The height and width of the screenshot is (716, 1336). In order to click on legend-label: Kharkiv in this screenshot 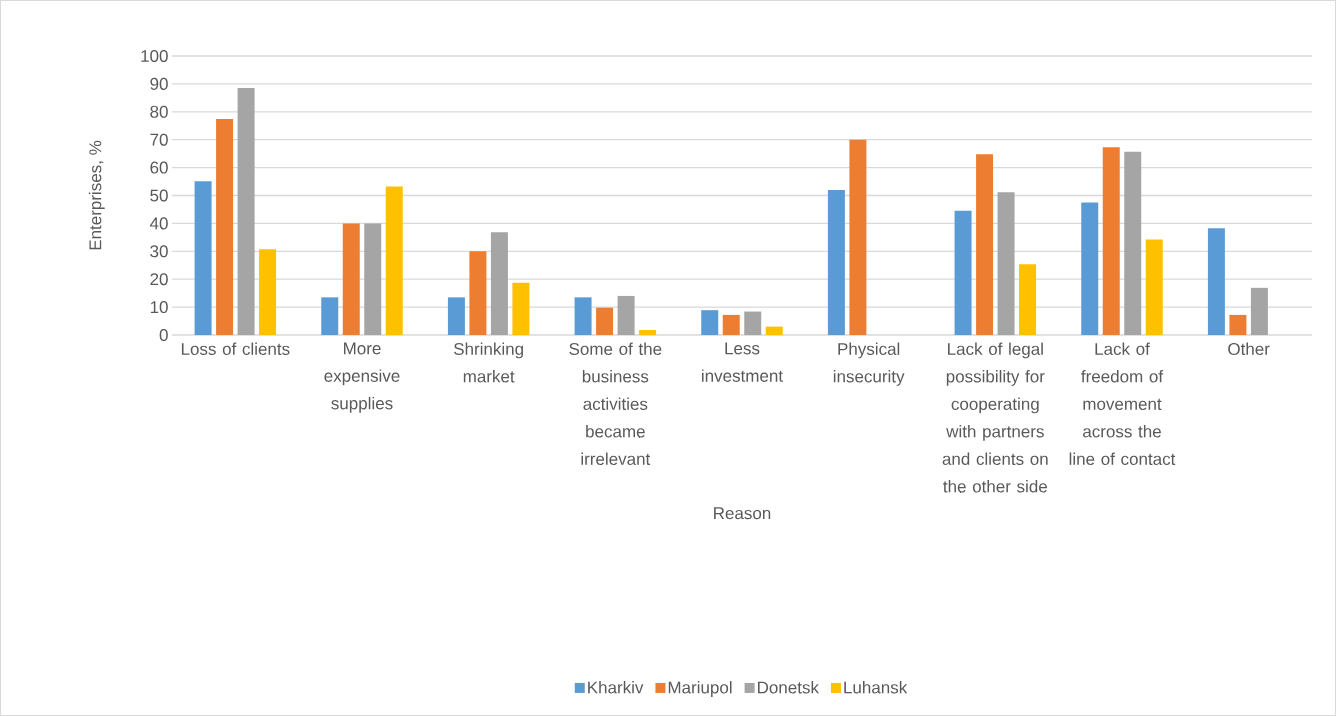, I will do `click(616, 687)`.